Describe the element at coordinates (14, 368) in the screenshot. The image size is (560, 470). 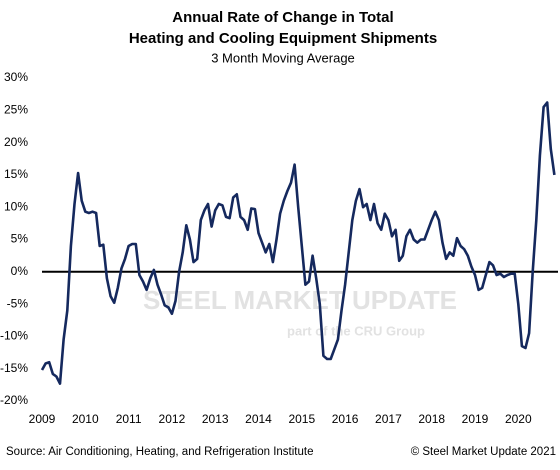
I see `y-tick-label: -15%` at that location.